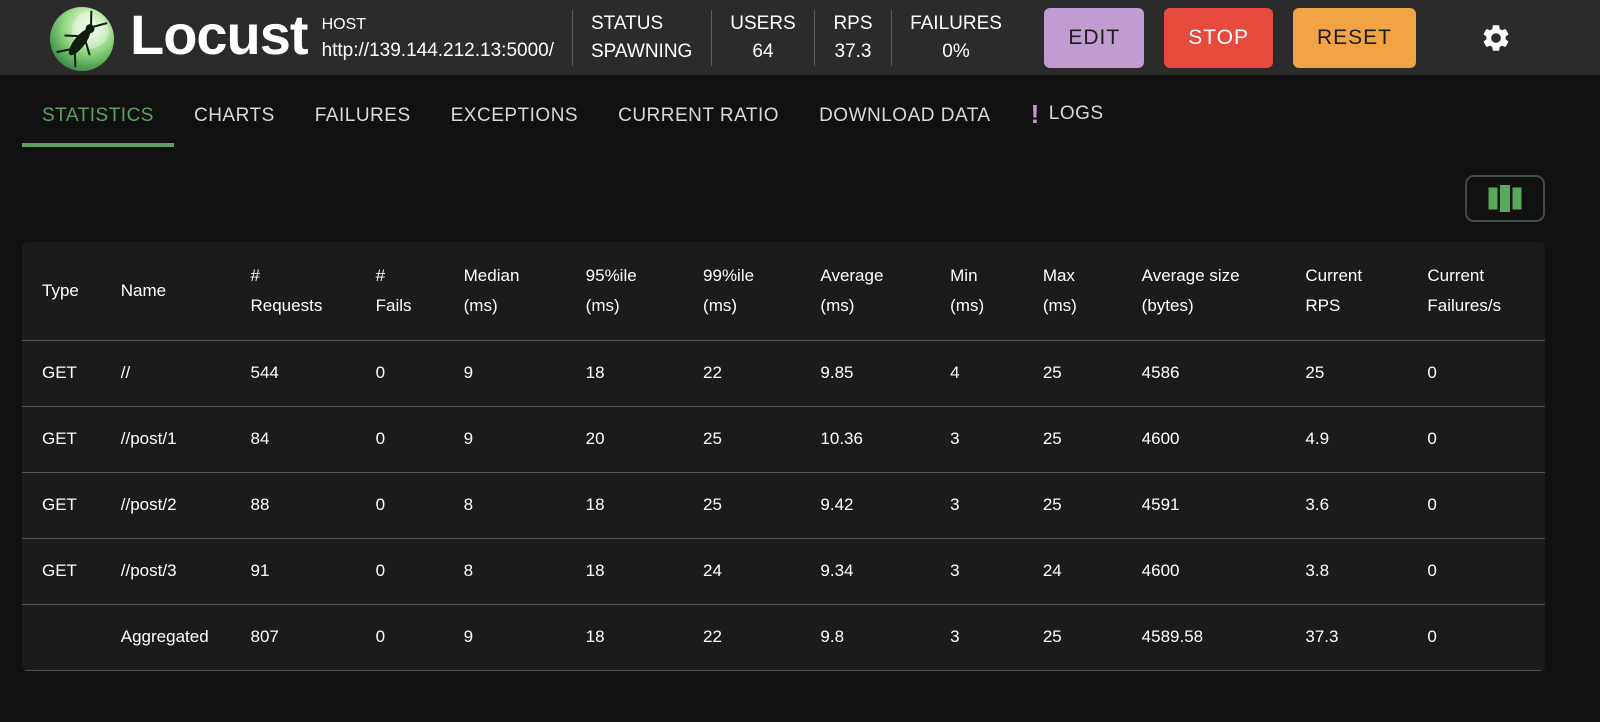  I want to click on table-cell: 4586, so click(1203, 372).